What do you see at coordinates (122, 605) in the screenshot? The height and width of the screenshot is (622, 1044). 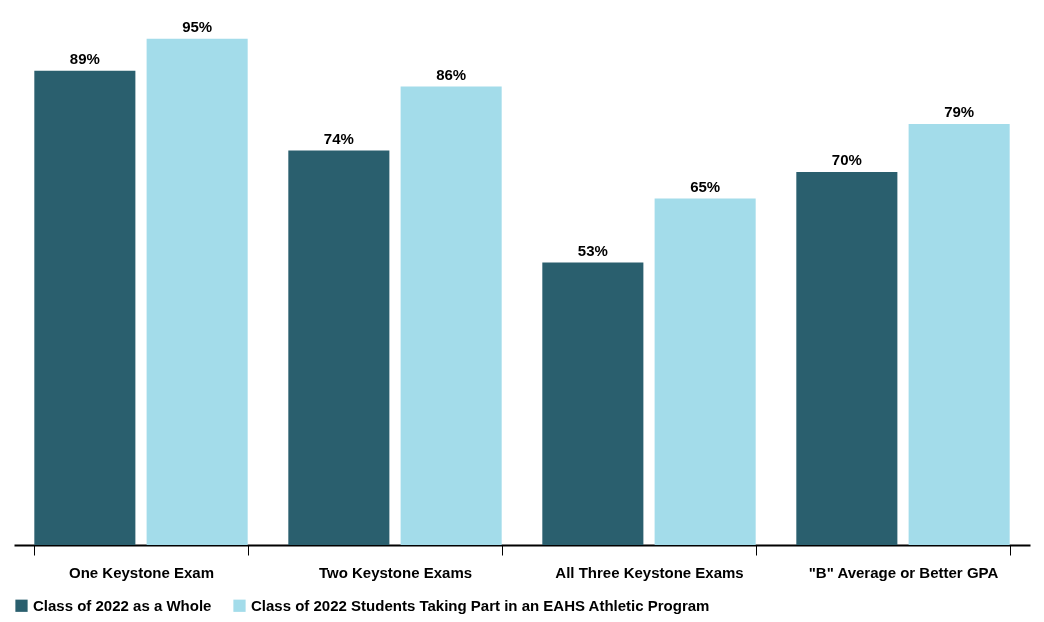 I see `legend-label: Class of 2022 as a Whole` at bounding box center [122, 605].